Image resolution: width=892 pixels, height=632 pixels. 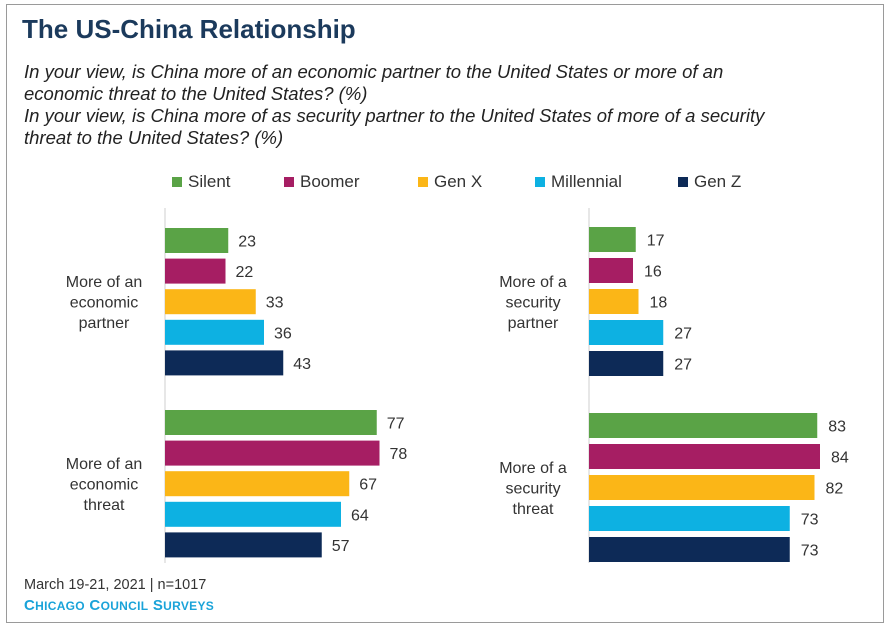 What do you see at coordinates (197, 240) in the screenshot?
I see `bar-panel1-cat1-silent` at bounding box center [197, 240].